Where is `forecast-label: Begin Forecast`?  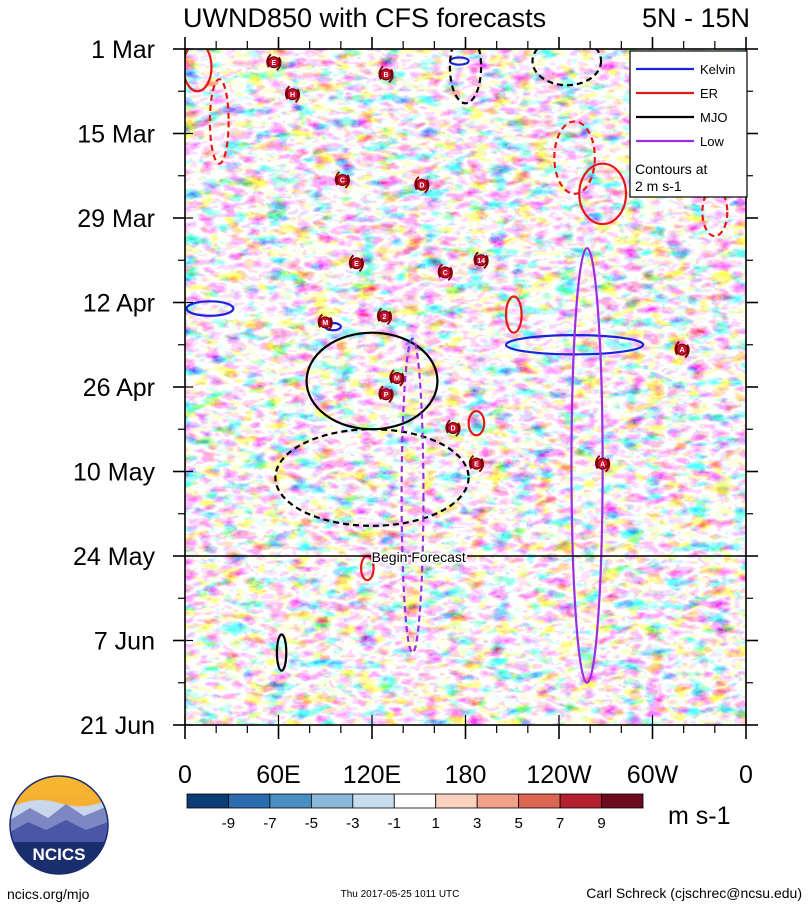 forecast-label: Begin Forecast is located at coordinates (419, 557).